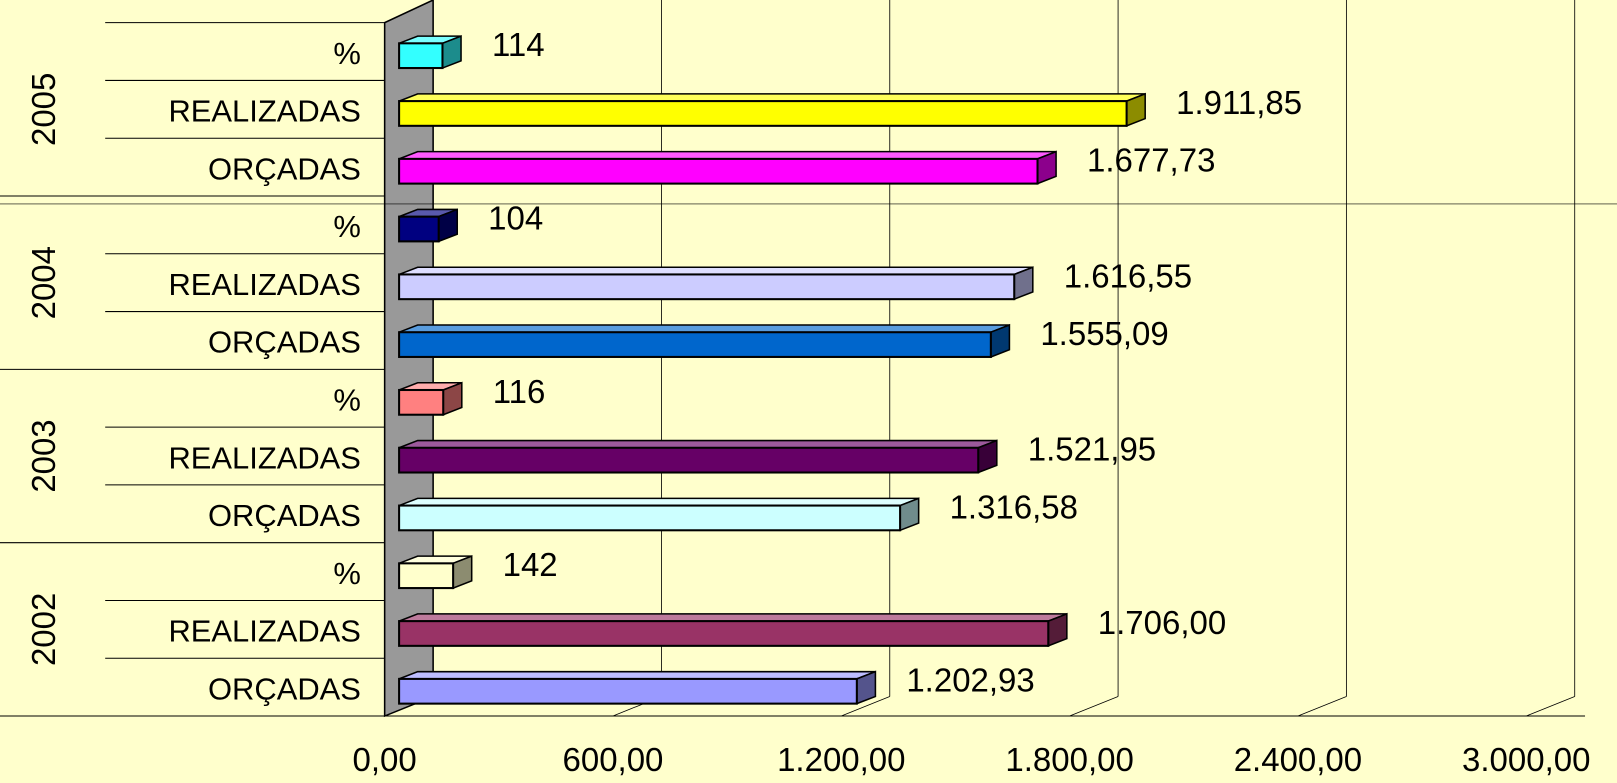 Image resolution: width=1617 pixels, height=783 pixels. Describe the element at coordinates (613, 759) in the screenshot. I see `x-tick-label: 600,00` at that location.